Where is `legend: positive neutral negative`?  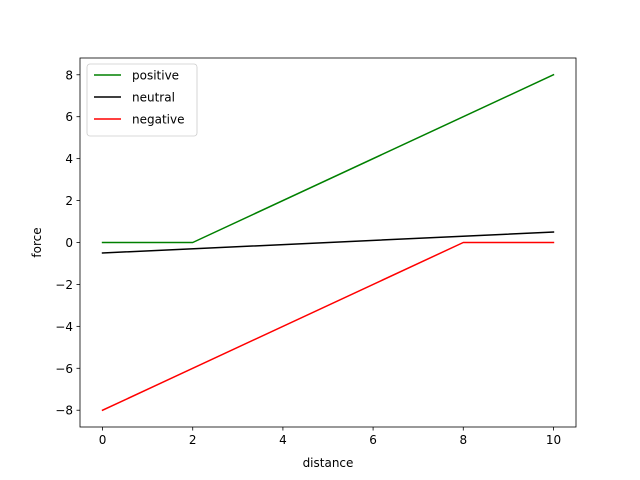 legend: positive neutral negative is located at coordinates (142, 100).